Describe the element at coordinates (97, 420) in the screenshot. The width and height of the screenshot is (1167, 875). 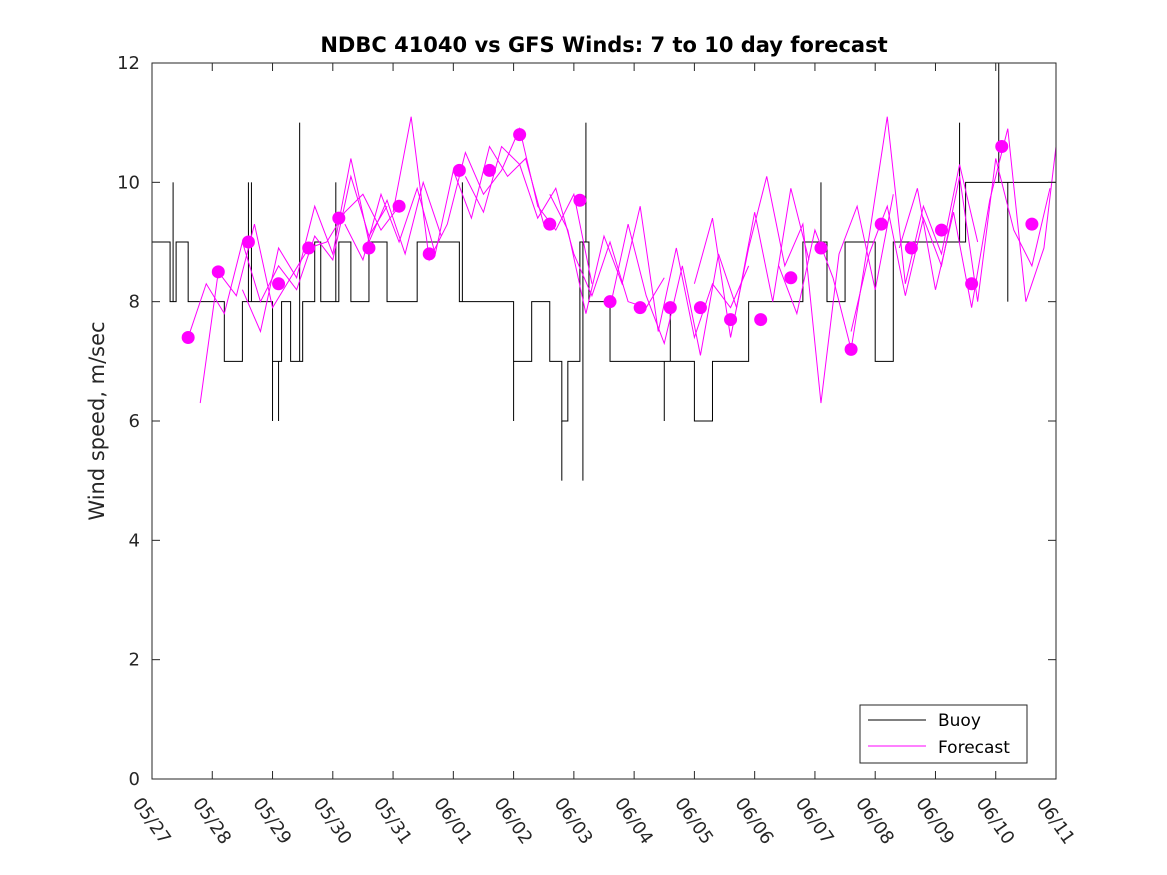
I see `y-axis-label: Wind speed, m/sec` at that location.